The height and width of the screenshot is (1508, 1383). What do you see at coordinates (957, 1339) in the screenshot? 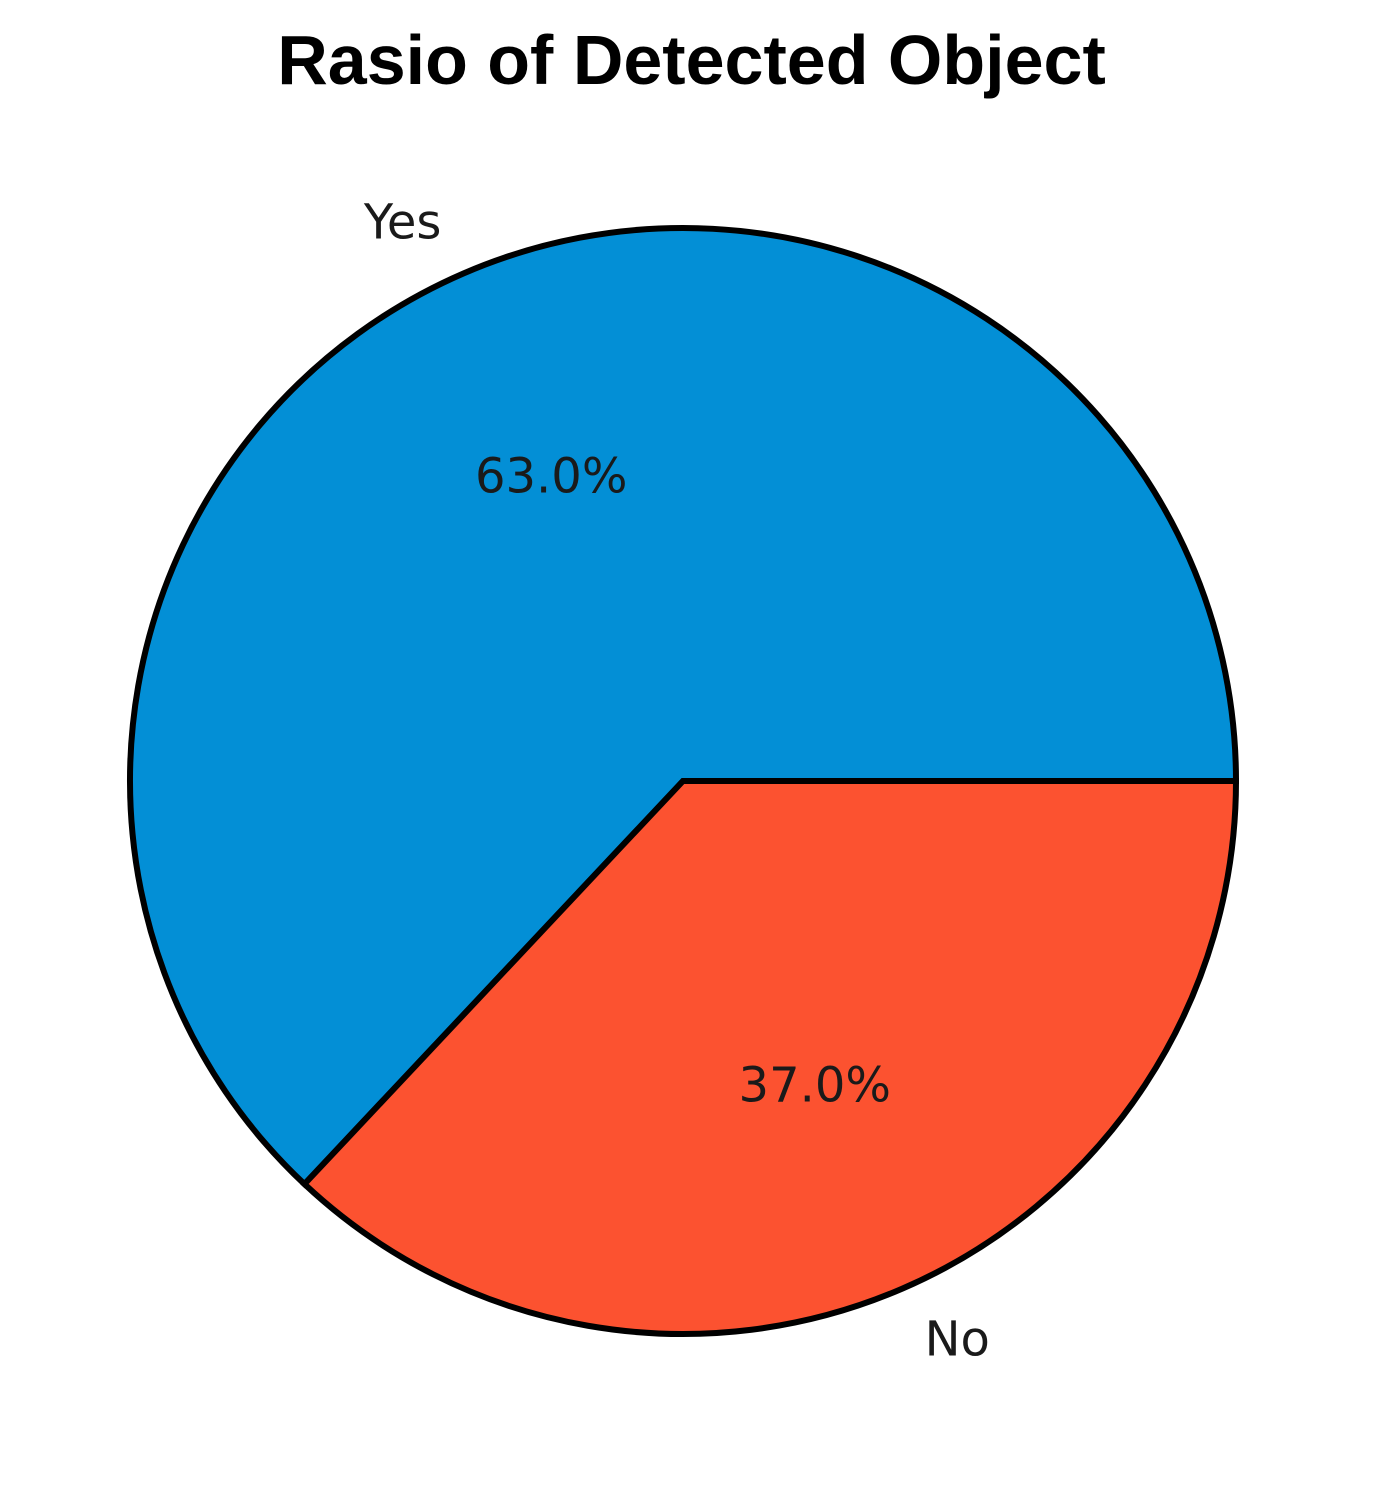
I see `slice-label-no: No` at bounding box center [957, 1339].